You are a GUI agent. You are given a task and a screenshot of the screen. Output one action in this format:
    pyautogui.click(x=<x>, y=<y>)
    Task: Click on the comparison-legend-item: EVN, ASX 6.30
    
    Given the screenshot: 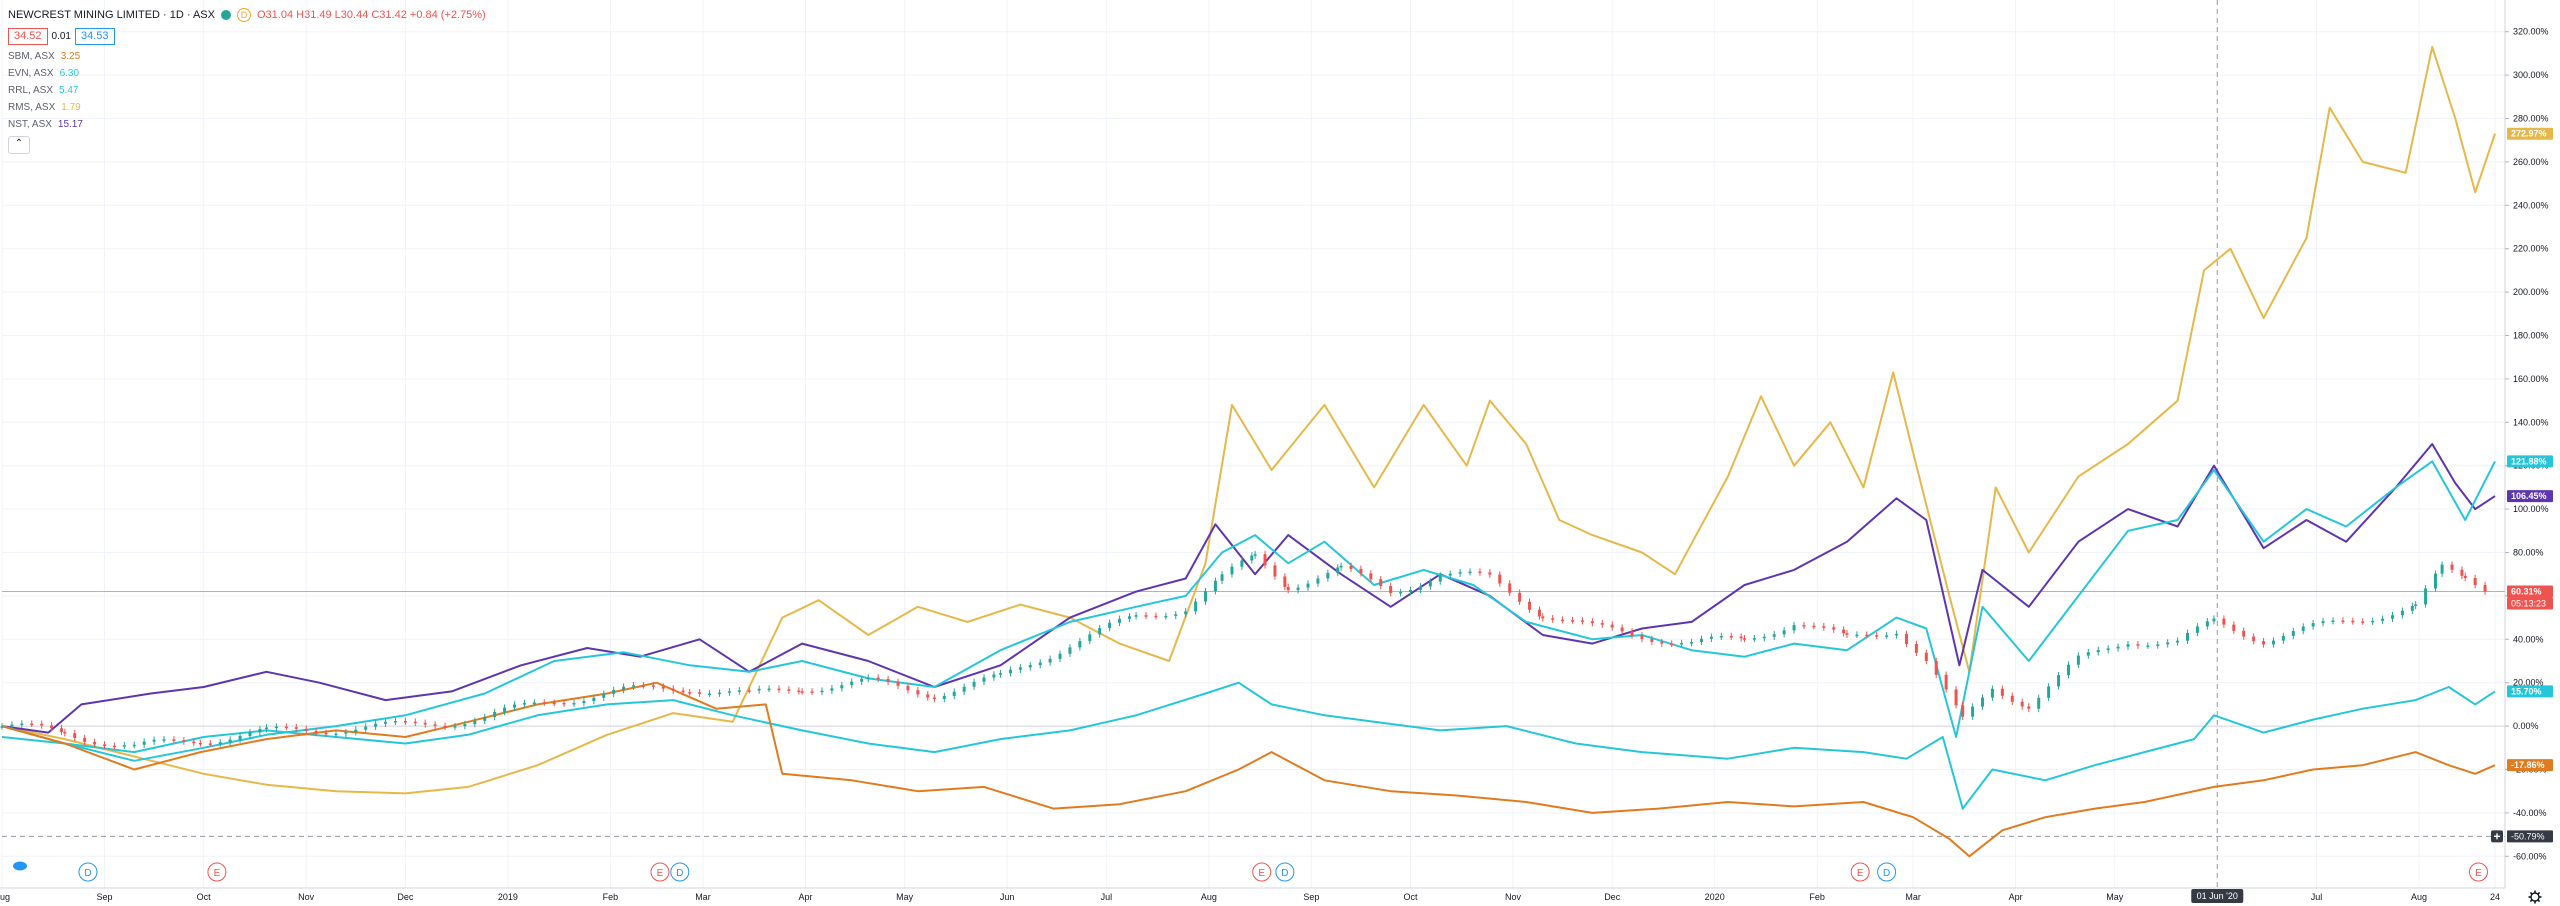 What is the action you would take?
    pyautogui.click(x=247, y=74)
    